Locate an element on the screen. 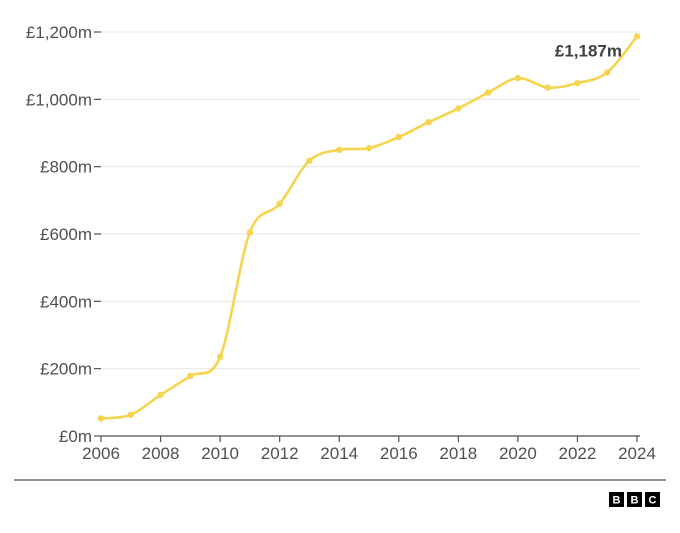 This screenshot has height=533, width=680. x-tick-label: 2006 is located at coordinates (101, 453).